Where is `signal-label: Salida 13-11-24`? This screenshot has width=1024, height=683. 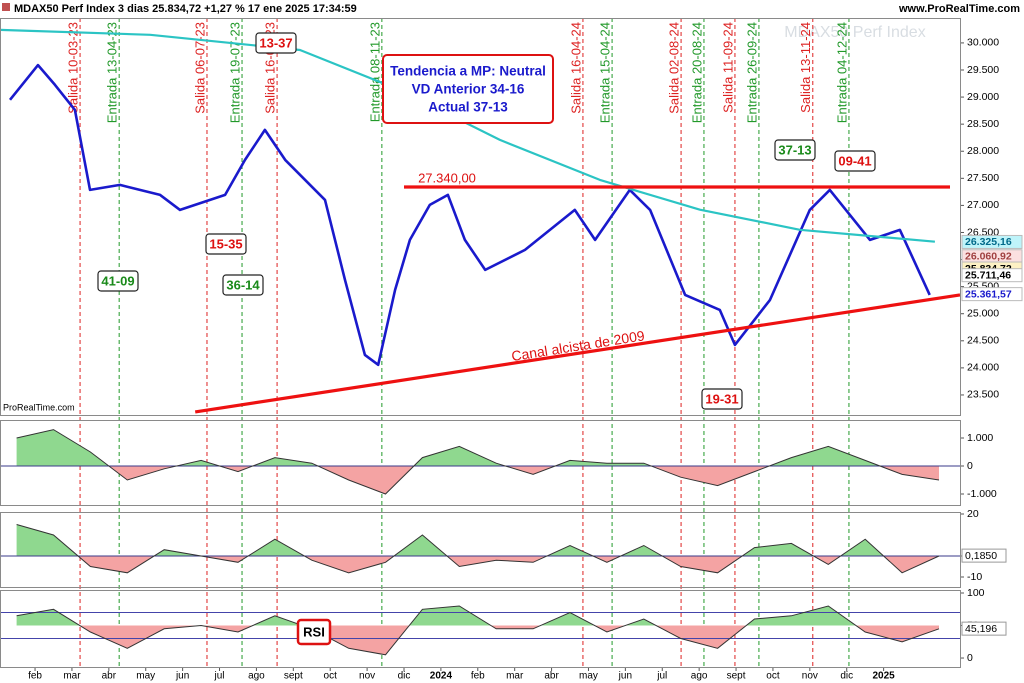
signal-label: Salida 13-11-24 is located at coordinates (805, 67).